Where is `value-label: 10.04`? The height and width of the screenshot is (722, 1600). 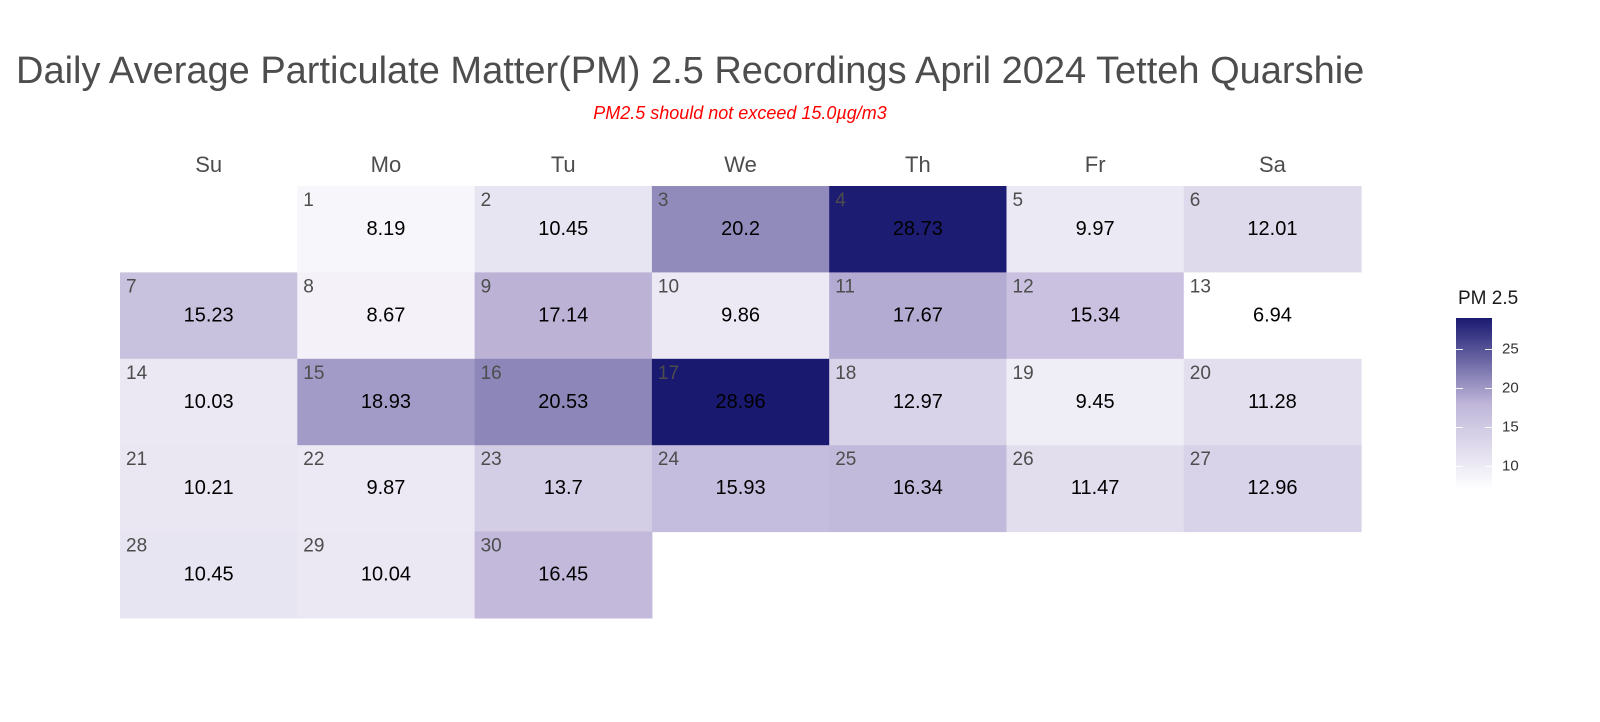
value-label: 10.04 is located at coordinates (386, 575).